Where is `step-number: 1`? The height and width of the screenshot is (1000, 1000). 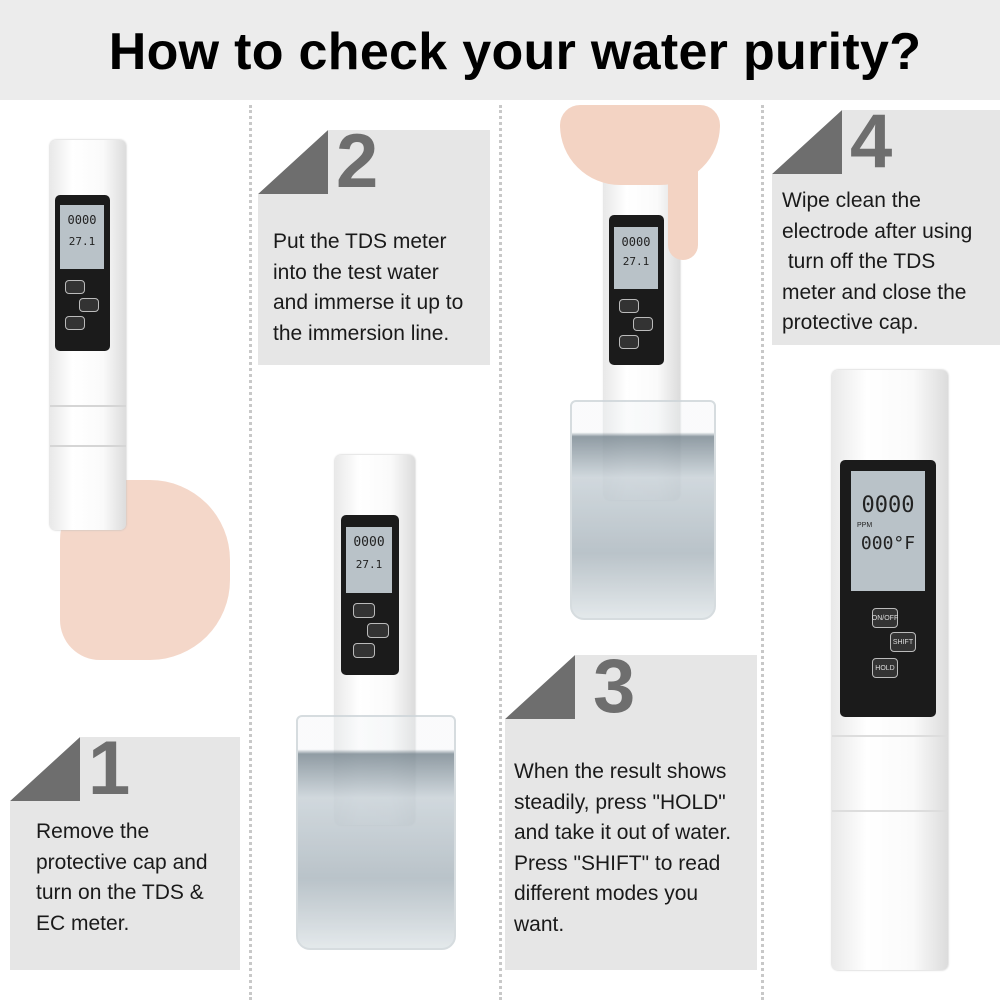 step-number: 1 is located at coordinates (109, 768).